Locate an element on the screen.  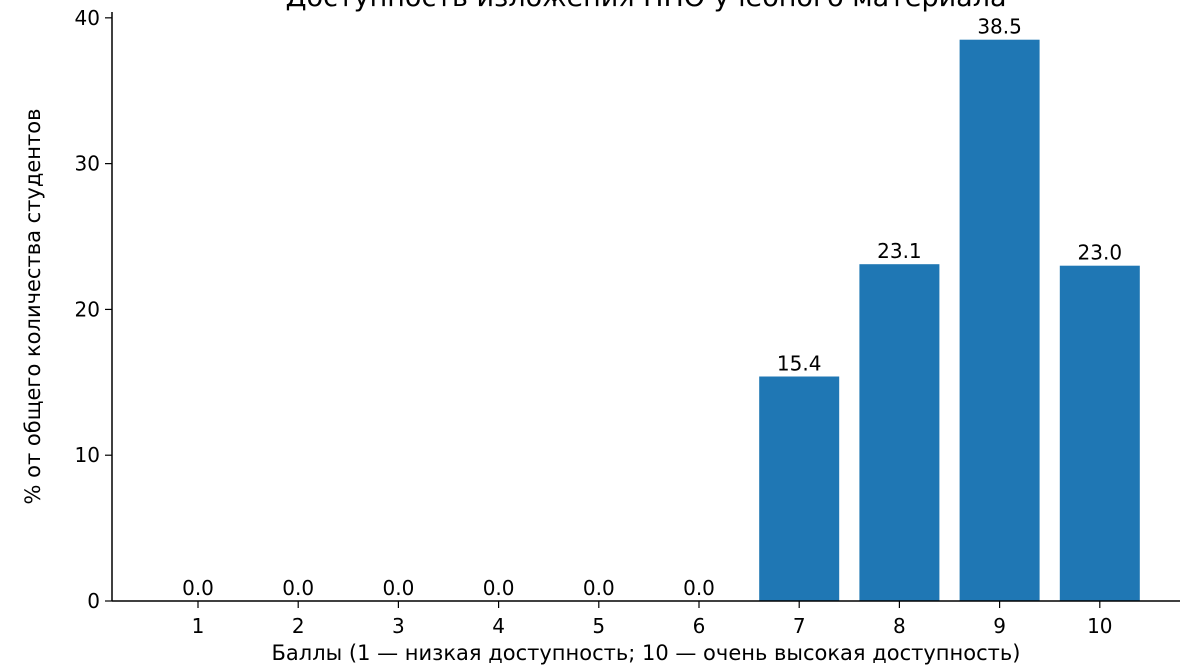
x-tick-label-6: 6 is located at coordinates (699, 626).